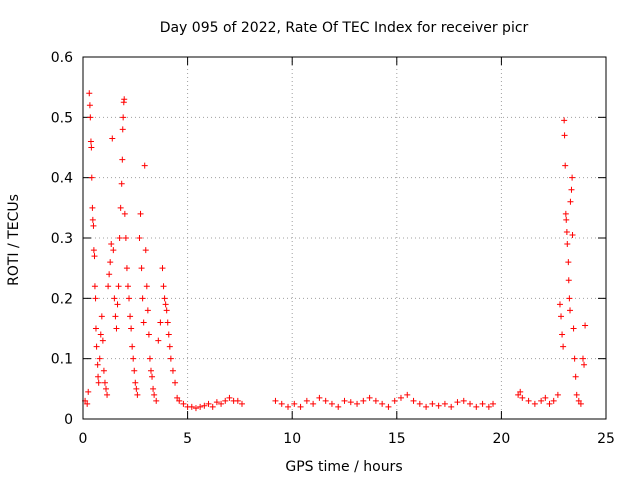 Image resolution: width=640 pixels, height=480 pixels. I want to click on y-tick-label: 0.5, so click(62, 118).